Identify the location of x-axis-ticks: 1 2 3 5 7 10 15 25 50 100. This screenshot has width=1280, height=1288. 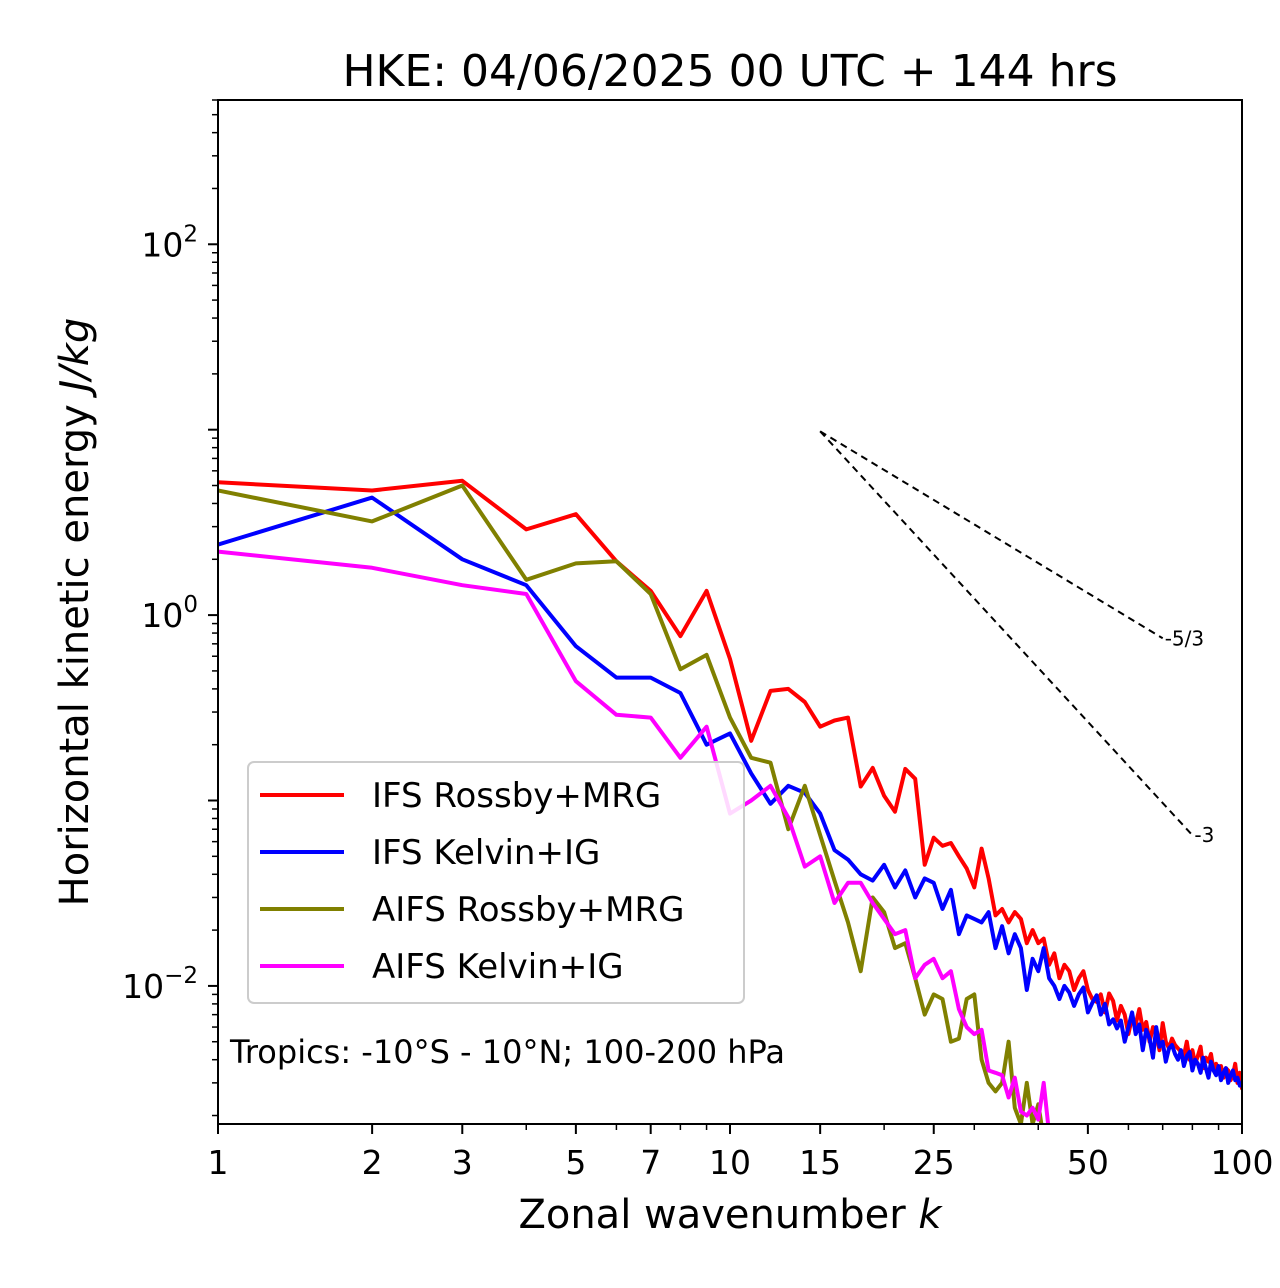
(741, 1153).